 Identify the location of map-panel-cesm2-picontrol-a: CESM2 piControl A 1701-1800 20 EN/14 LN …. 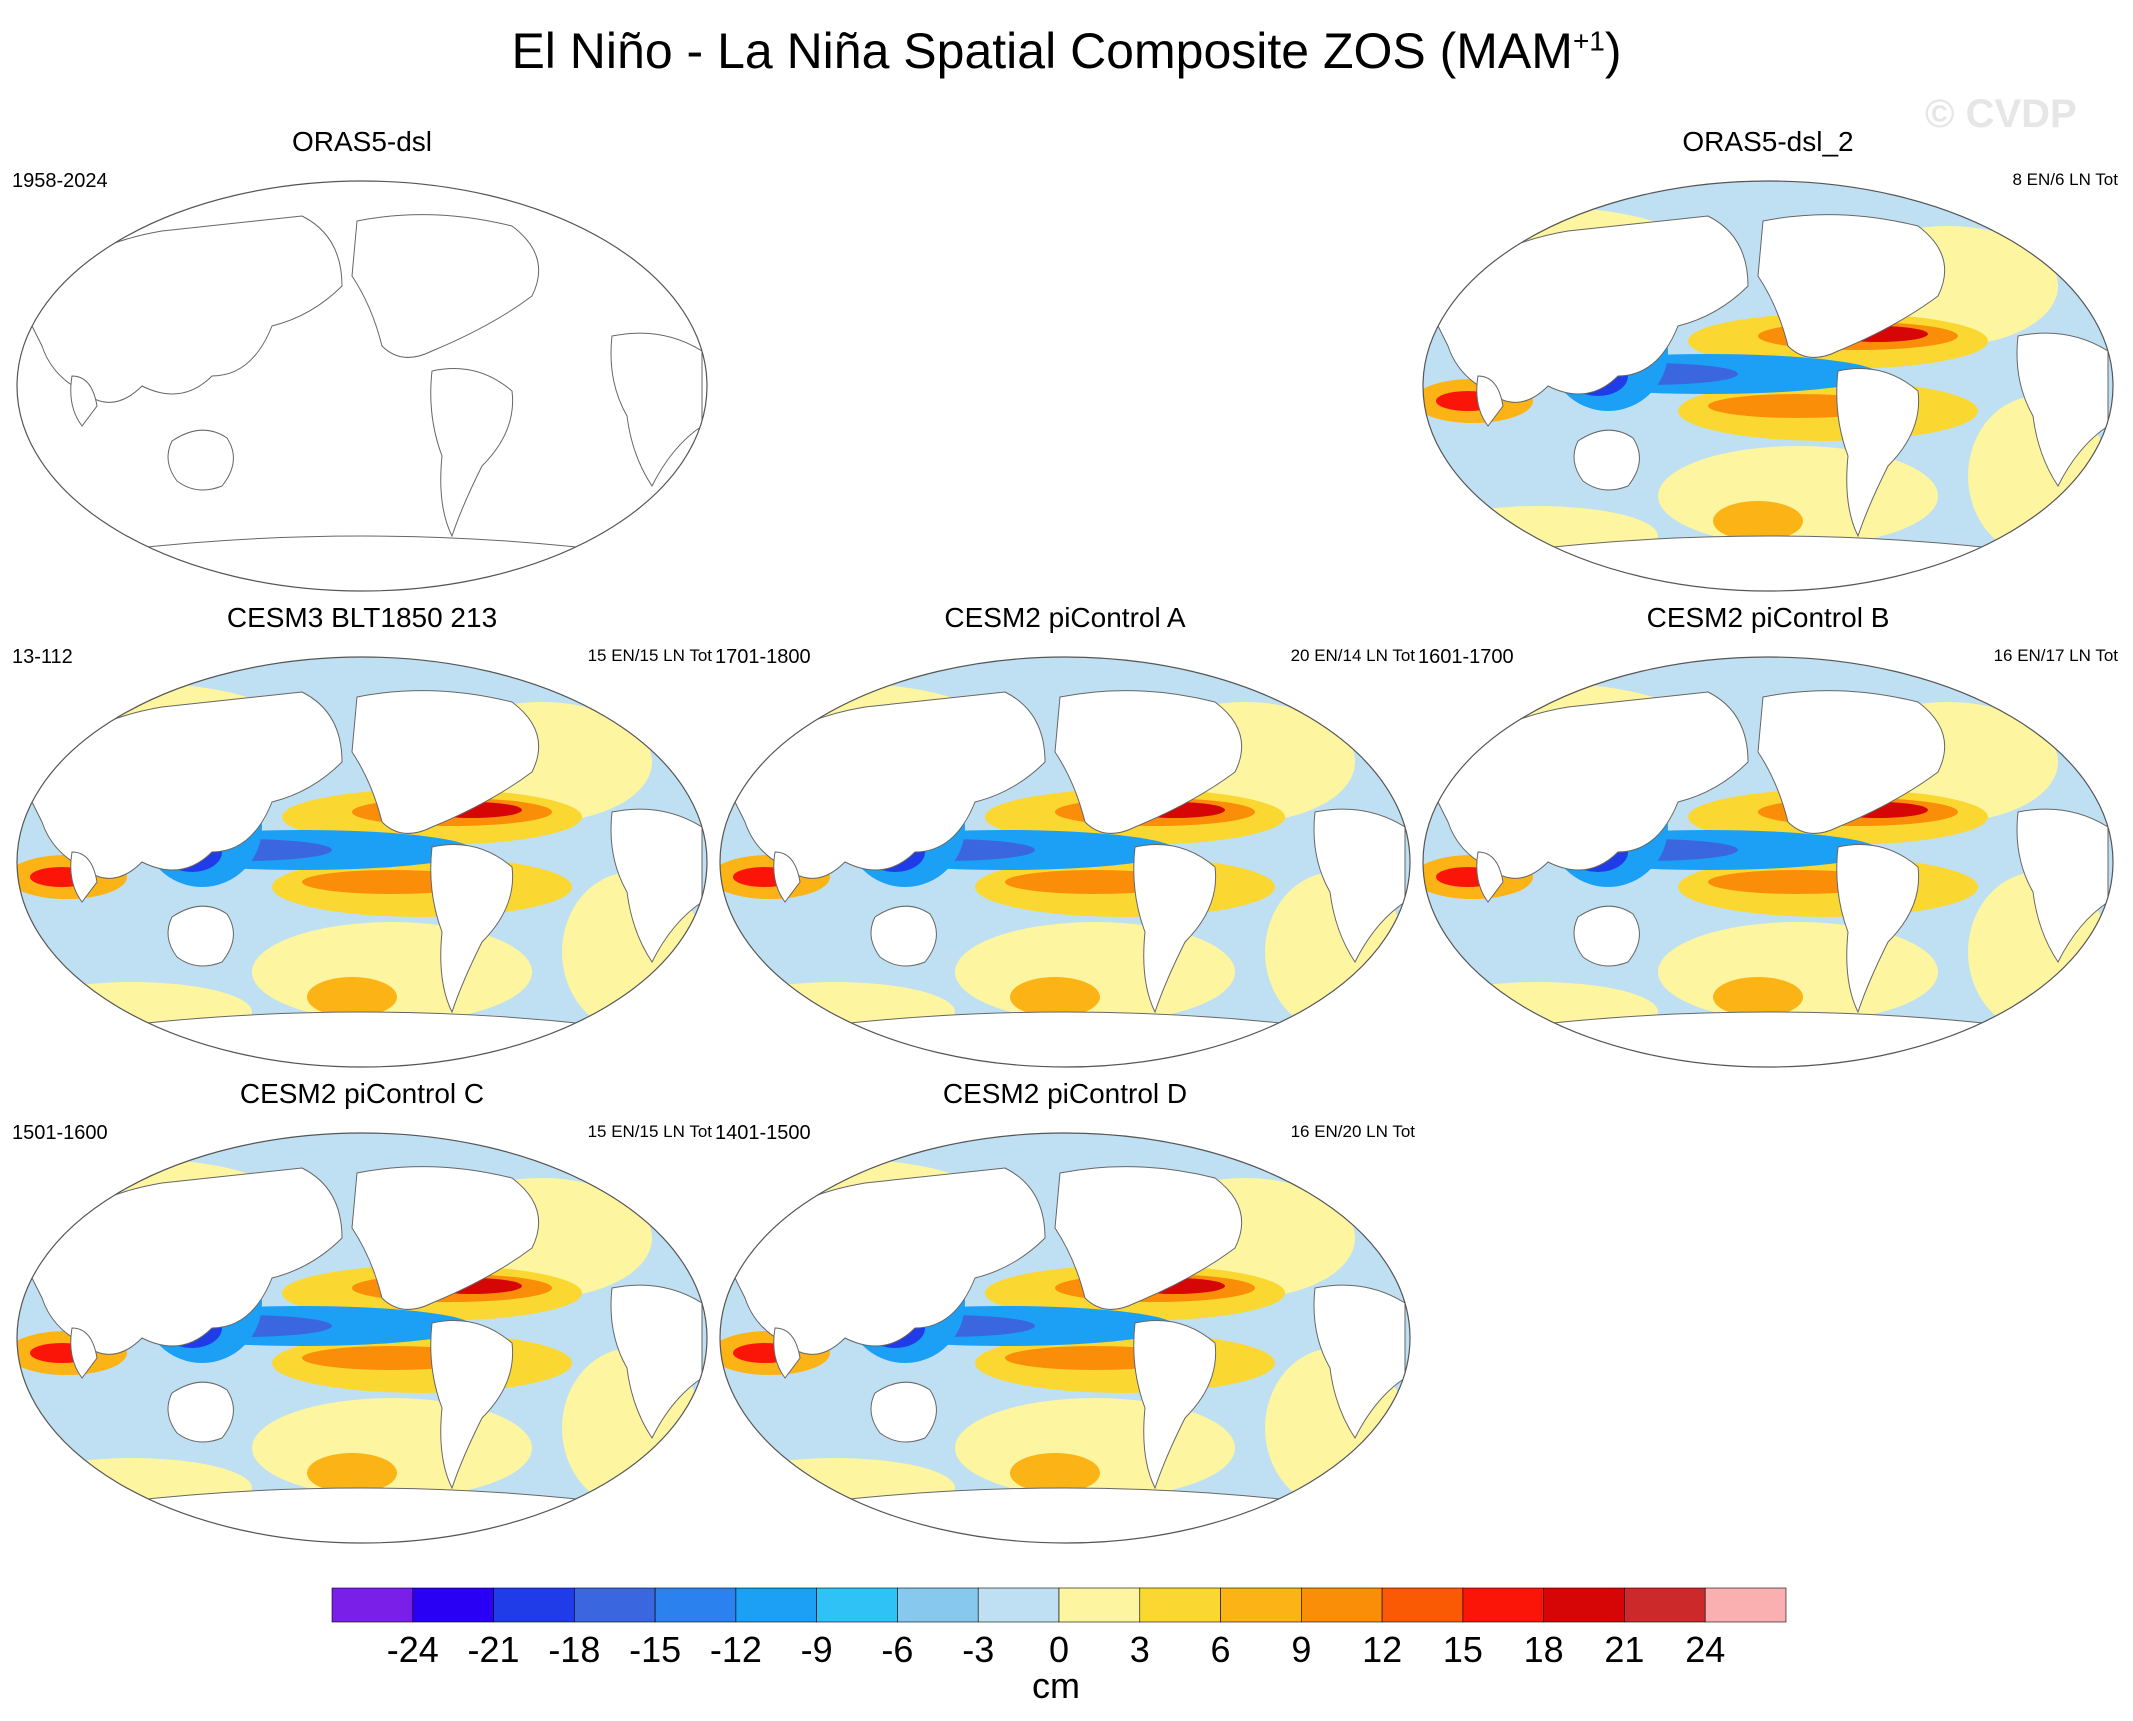
(1065, 835).